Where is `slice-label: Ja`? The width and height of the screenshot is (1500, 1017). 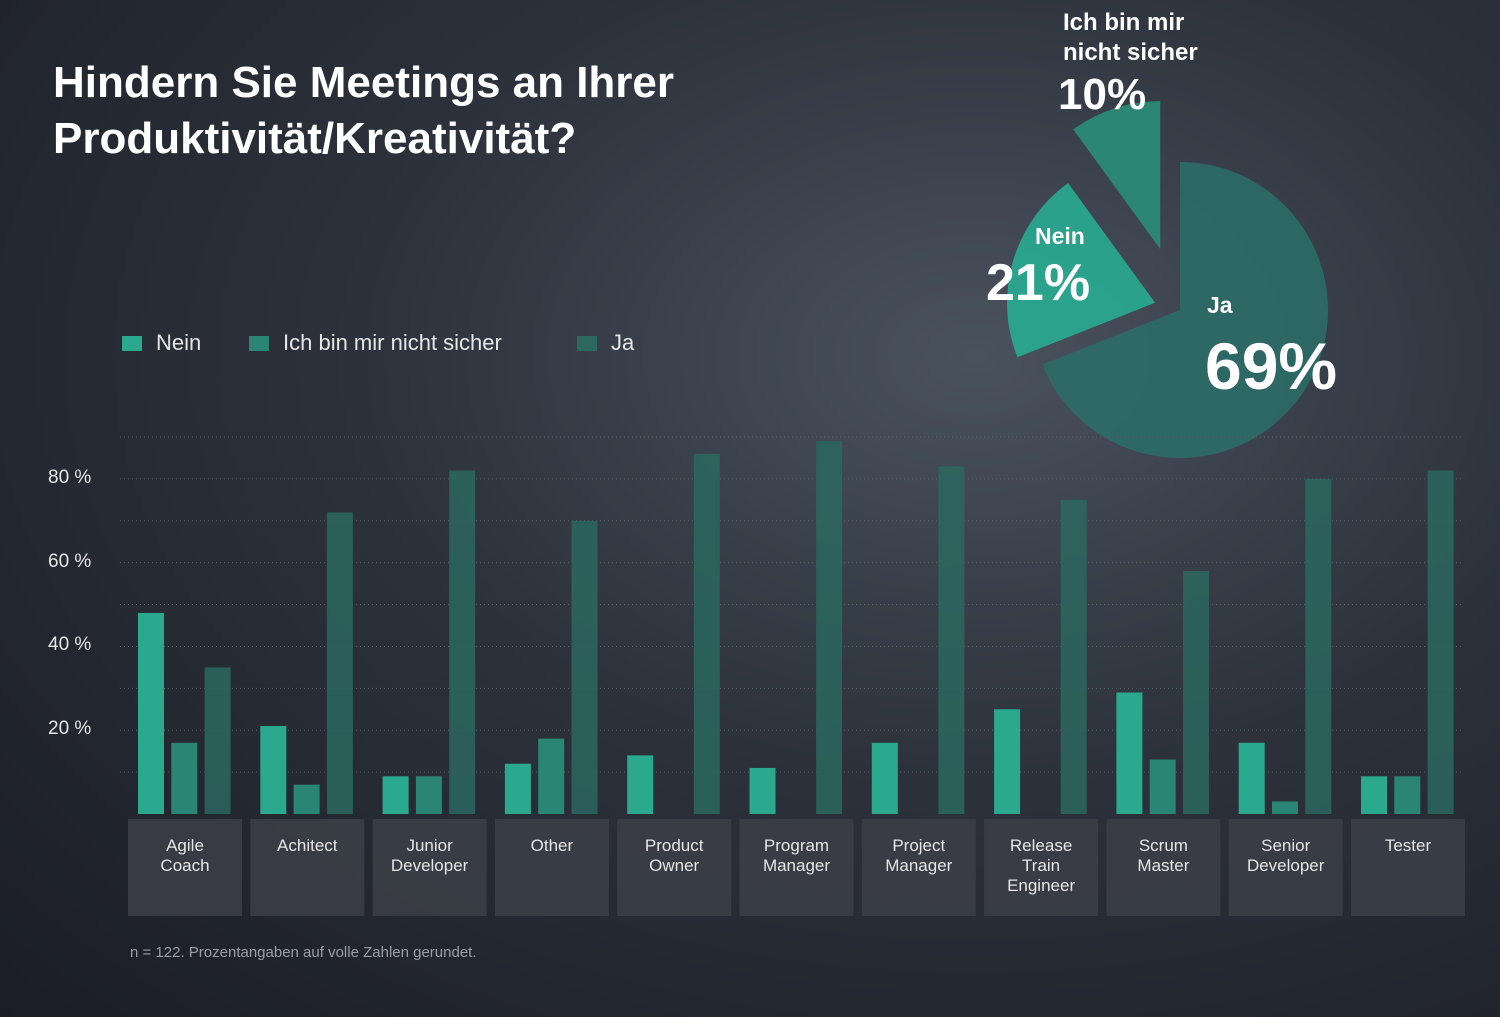
slice-label: Ja is located at coordinates (1220, 305).